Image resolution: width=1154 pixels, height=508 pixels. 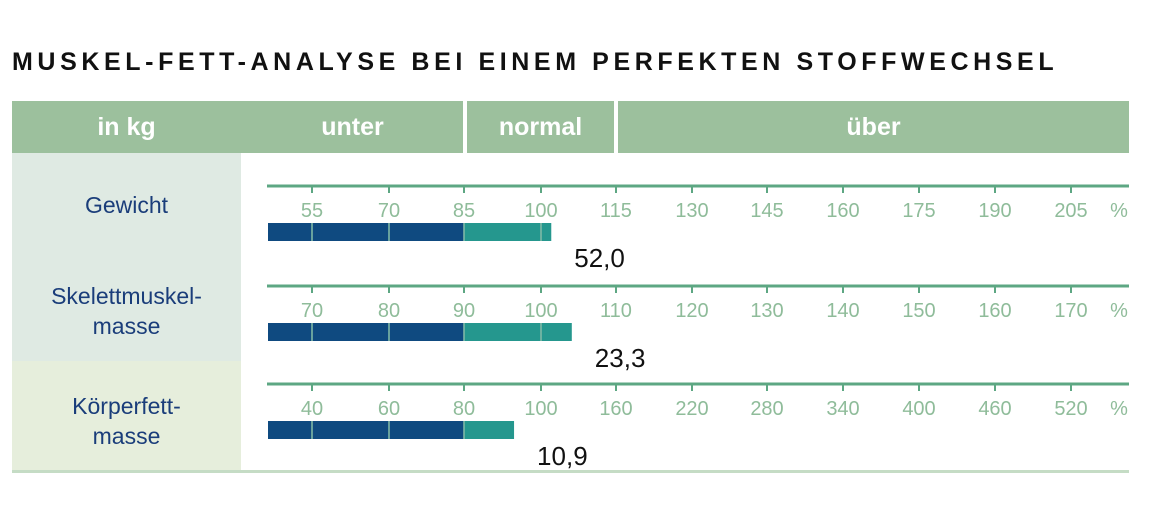 I want to click on tick-label: 175, so click(x=918, y=211).